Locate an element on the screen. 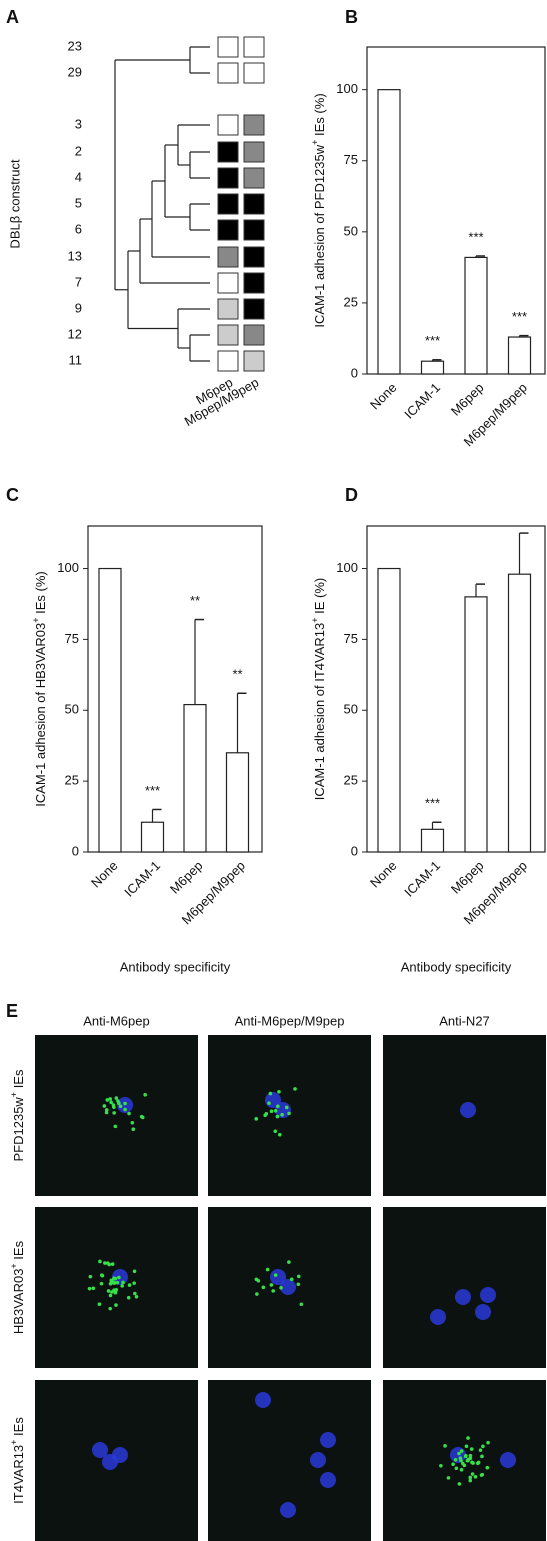 This screenshot has width=547, height=1541. row-label: 29 is located at coordinates (75, 71).